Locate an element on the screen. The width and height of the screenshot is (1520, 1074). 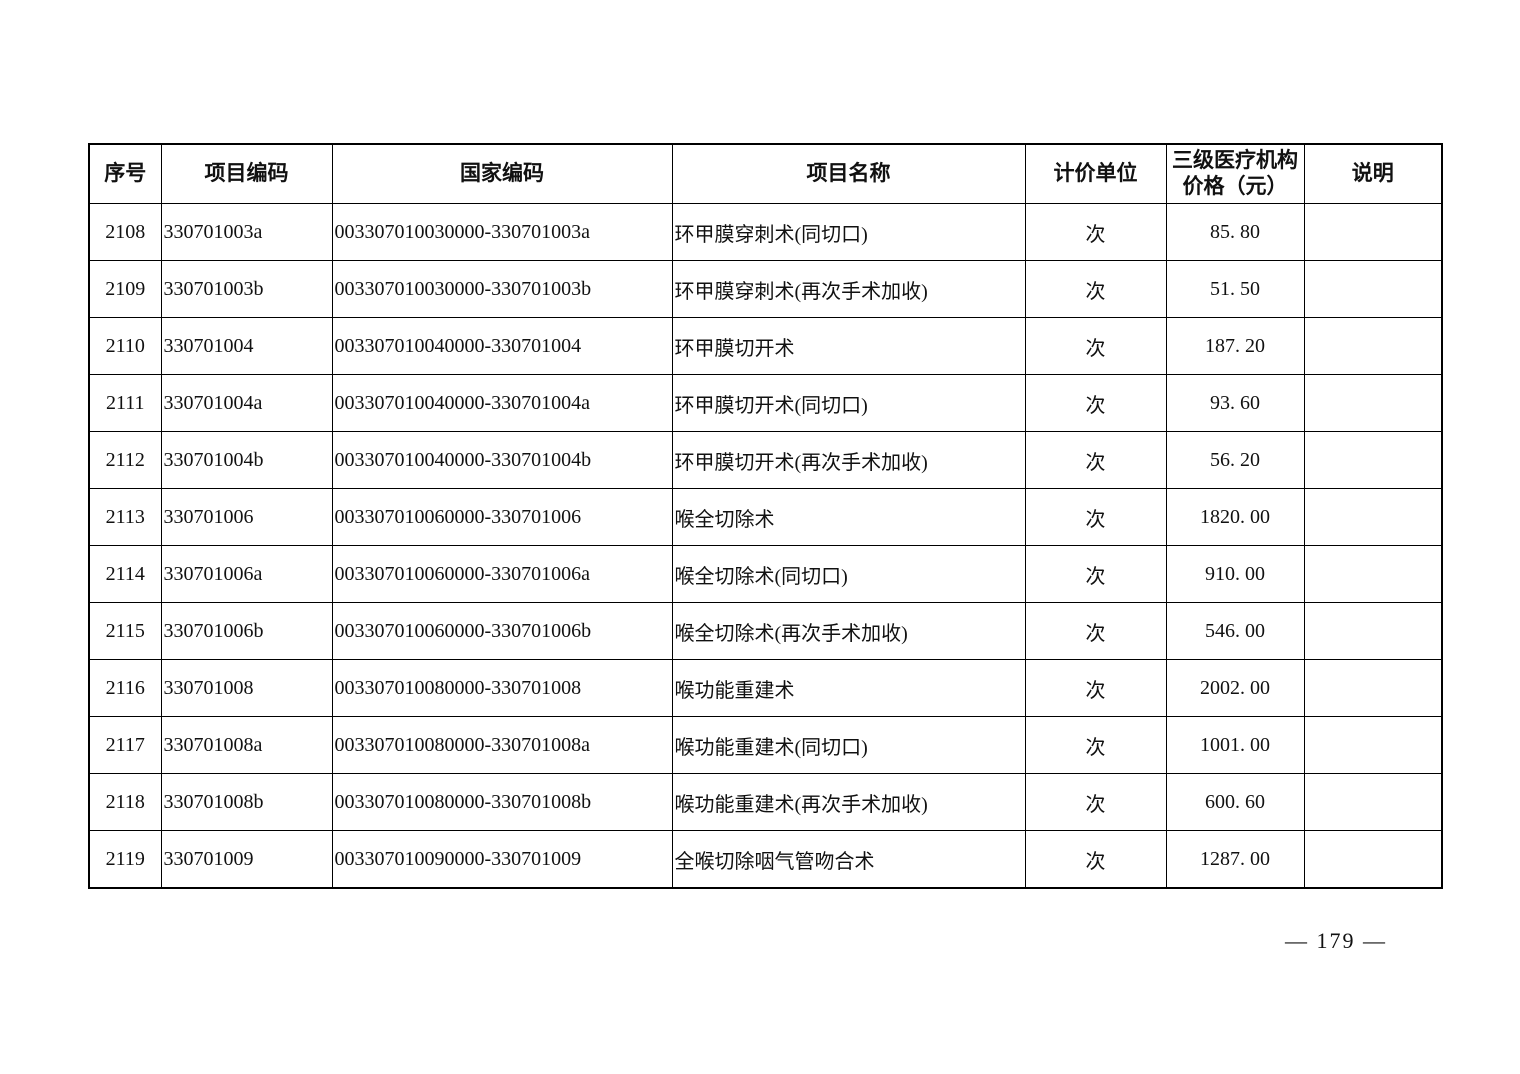
cell-price: 1001. 00 is located at coordinates (1235, 745).